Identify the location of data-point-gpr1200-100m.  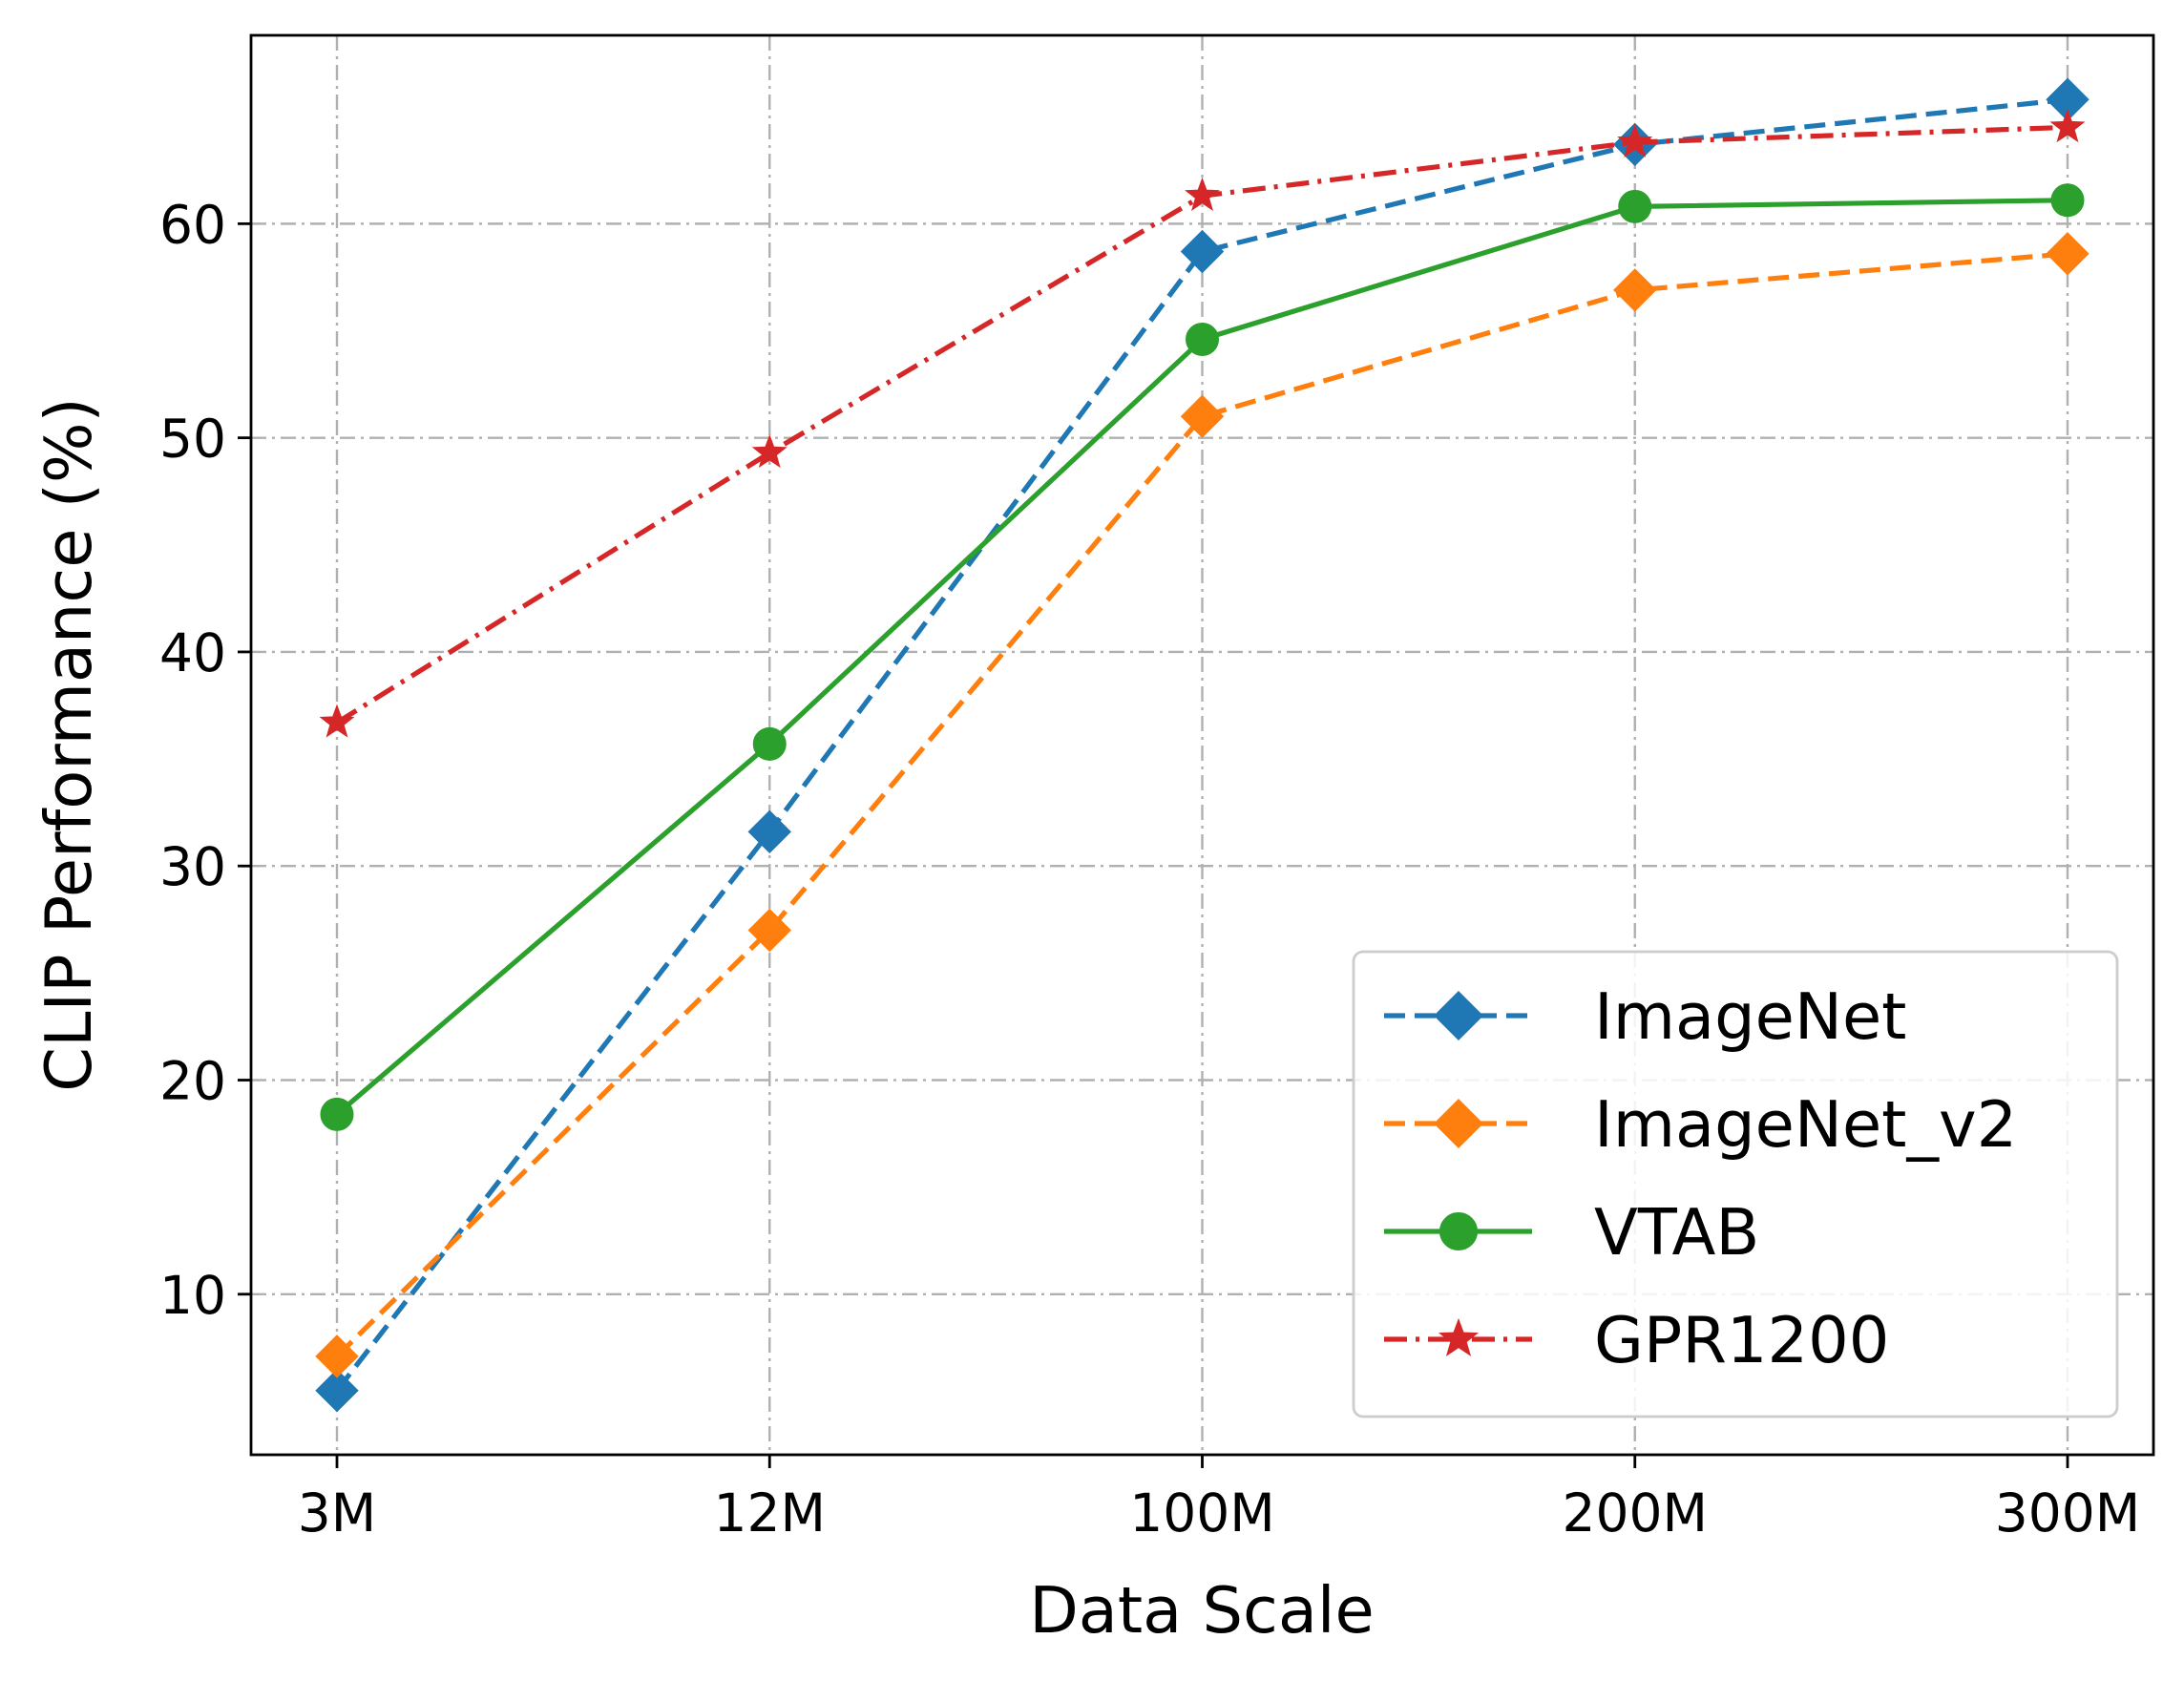
(1202, 194).